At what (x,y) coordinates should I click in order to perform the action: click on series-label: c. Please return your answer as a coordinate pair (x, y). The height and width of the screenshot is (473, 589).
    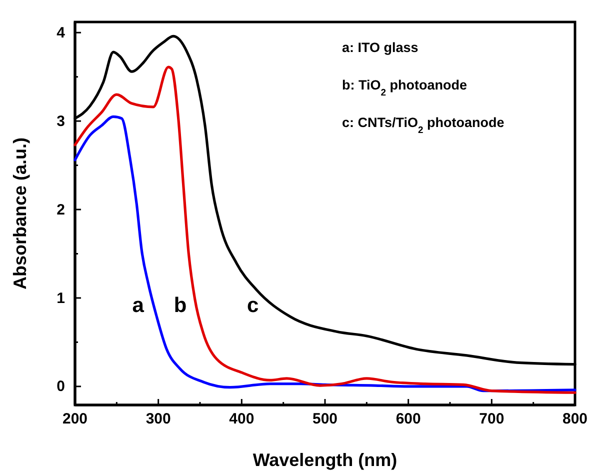
    Looking at the image, I should click on (252, 305).